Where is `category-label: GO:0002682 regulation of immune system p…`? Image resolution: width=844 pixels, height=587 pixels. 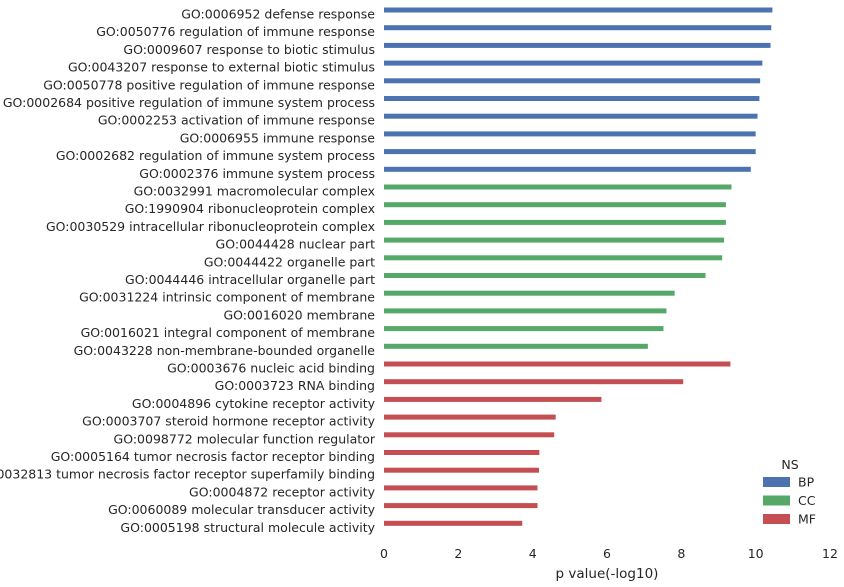 category-label: GO:0002682 regulation of immune system p… is located at coordinates (215, 155).